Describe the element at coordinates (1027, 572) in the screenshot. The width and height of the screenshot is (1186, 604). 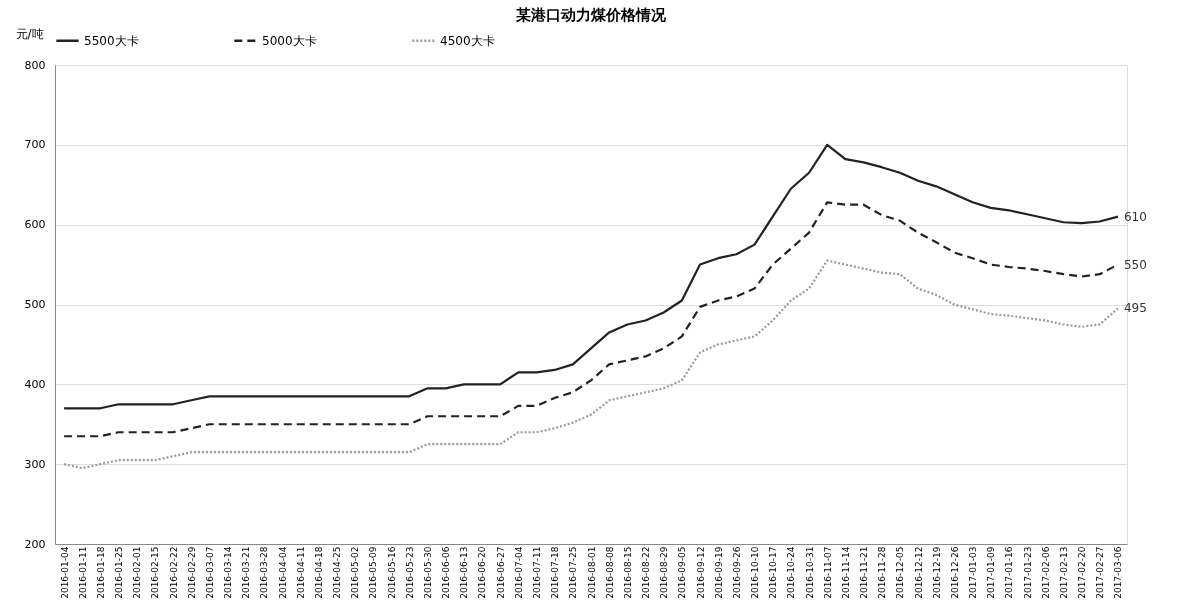
I see `x-tick-label: 2017-01-23` at that location.